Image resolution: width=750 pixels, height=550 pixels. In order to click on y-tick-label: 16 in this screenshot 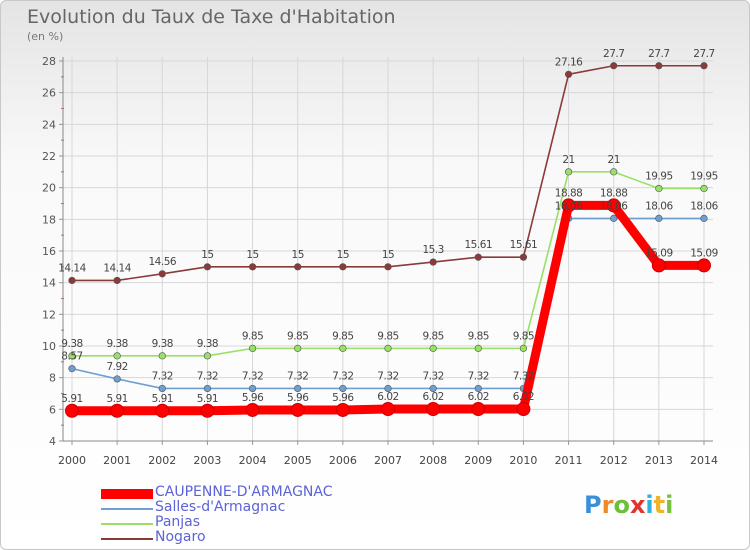, I will do `click(49, 251)`.